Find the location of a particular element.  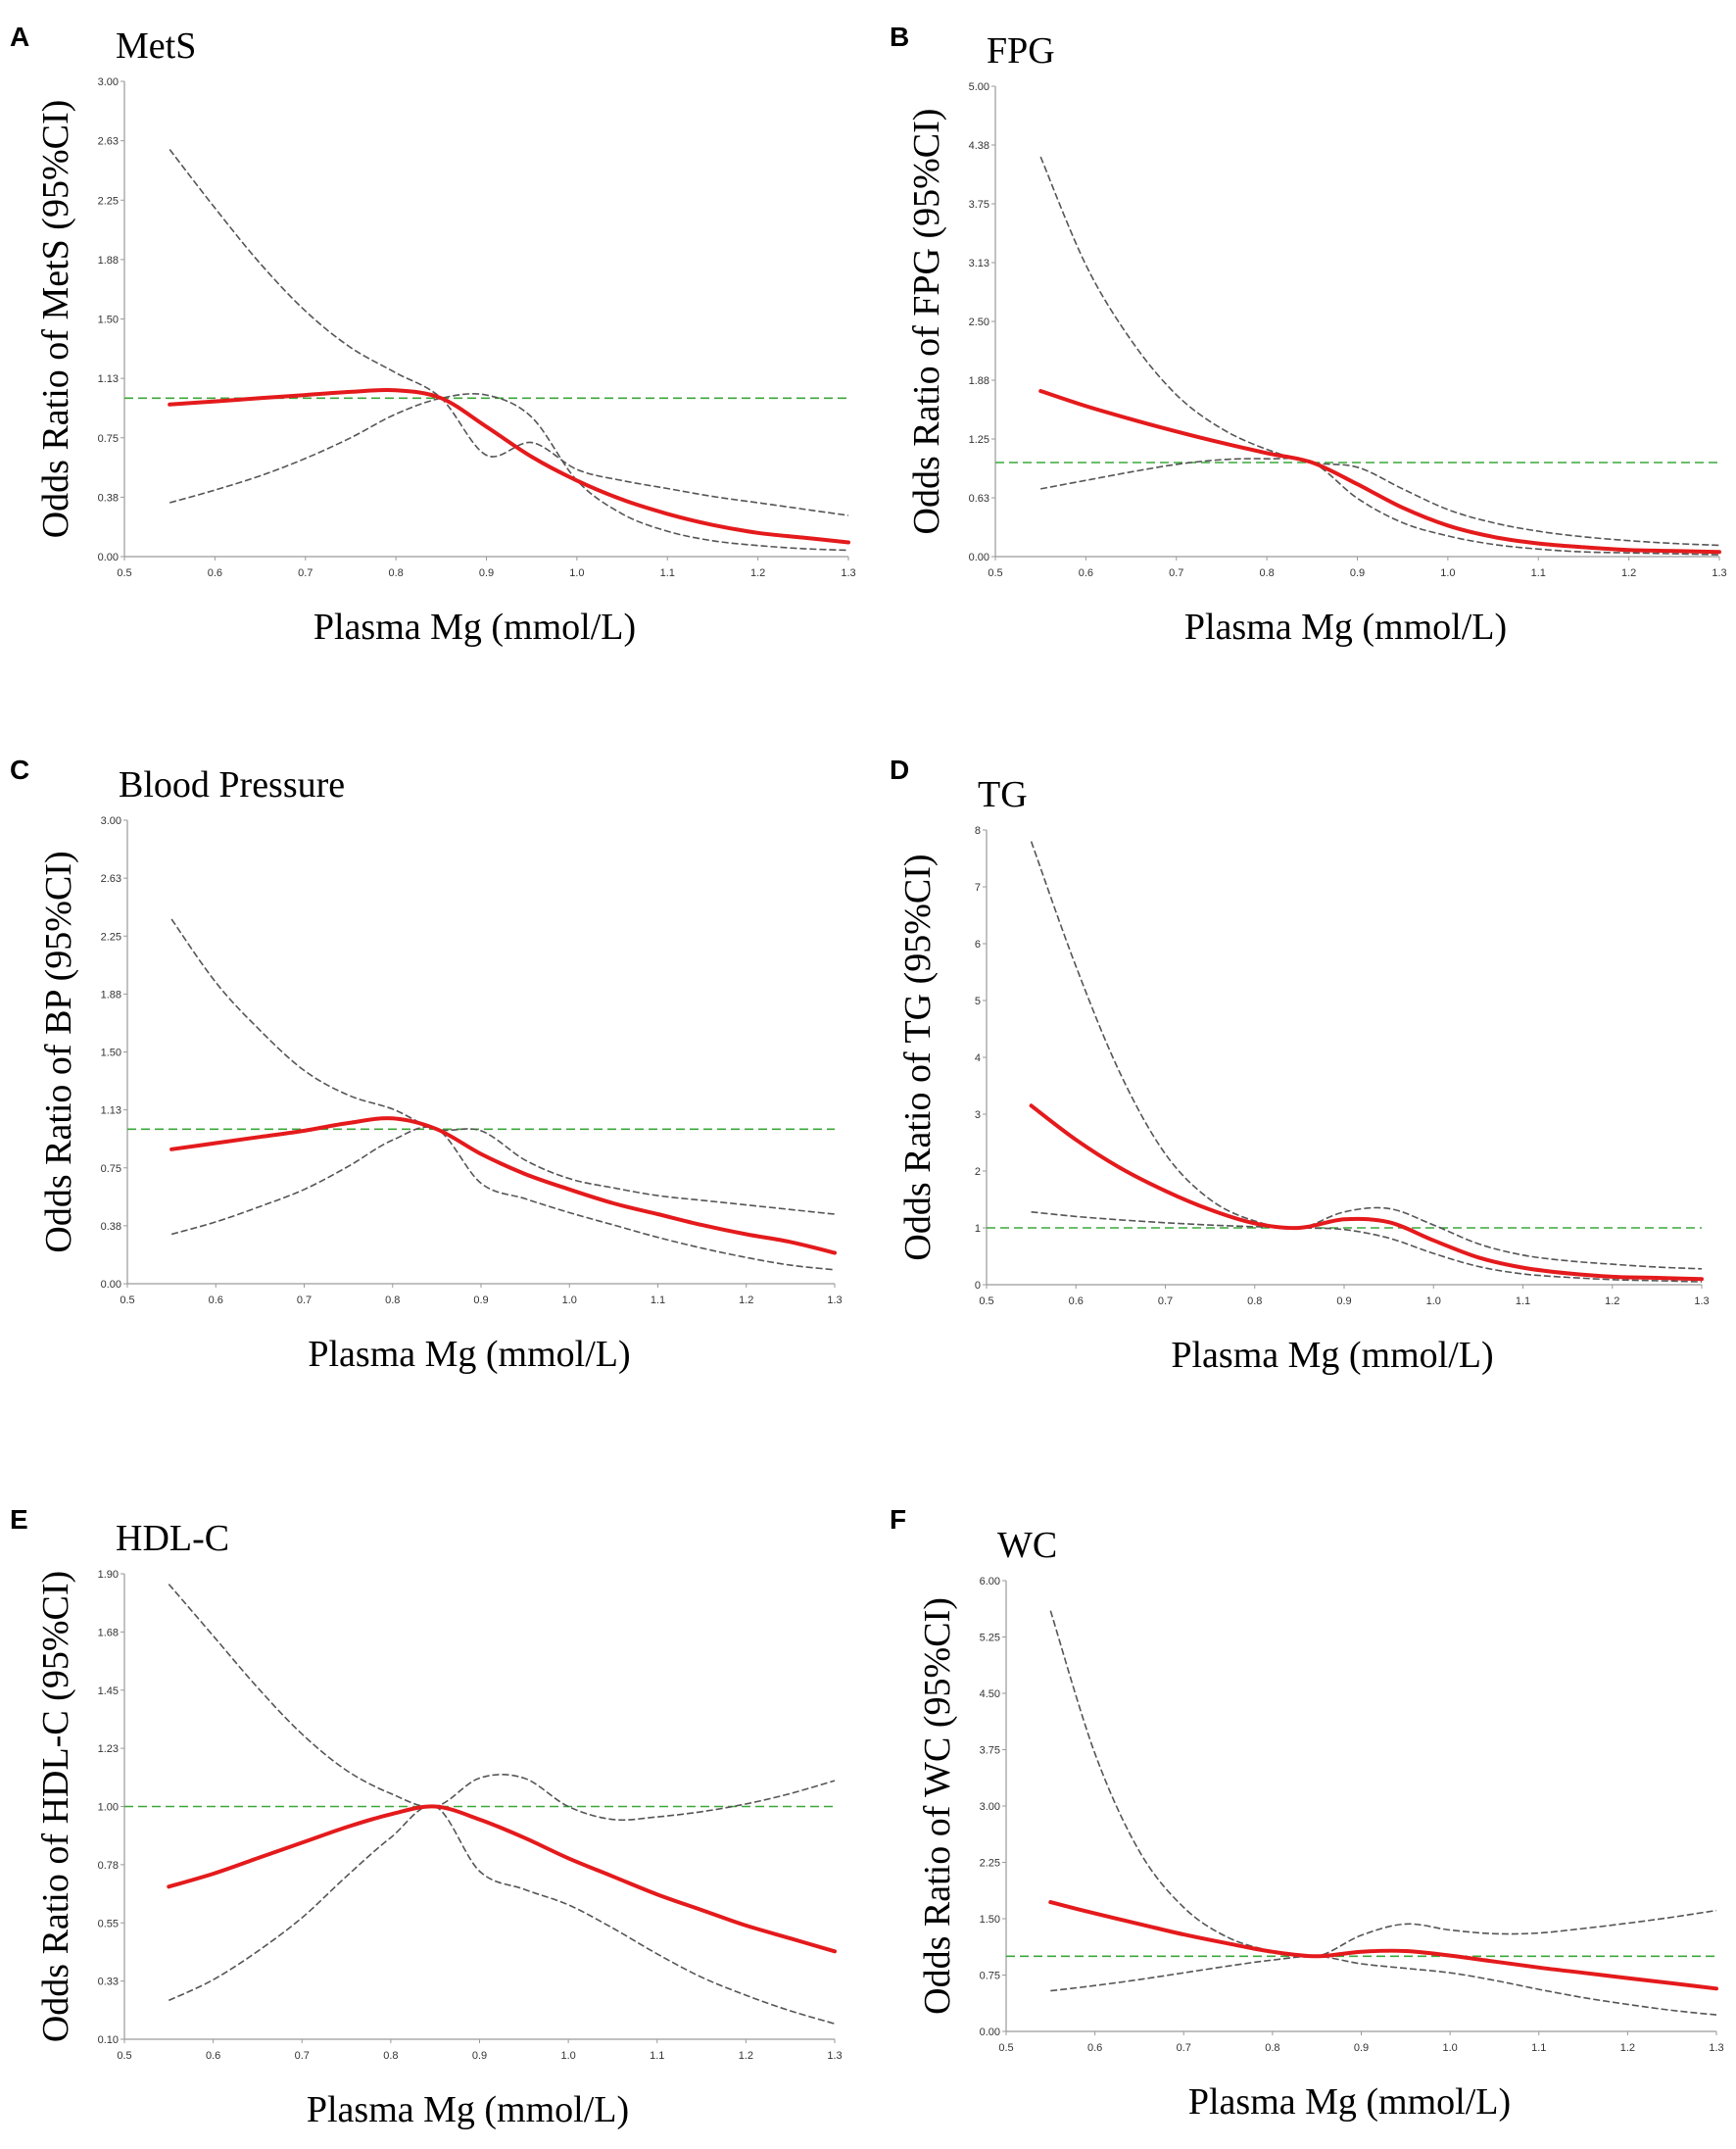

y-tick-label: 5 is located at coordinates (978, 1001).